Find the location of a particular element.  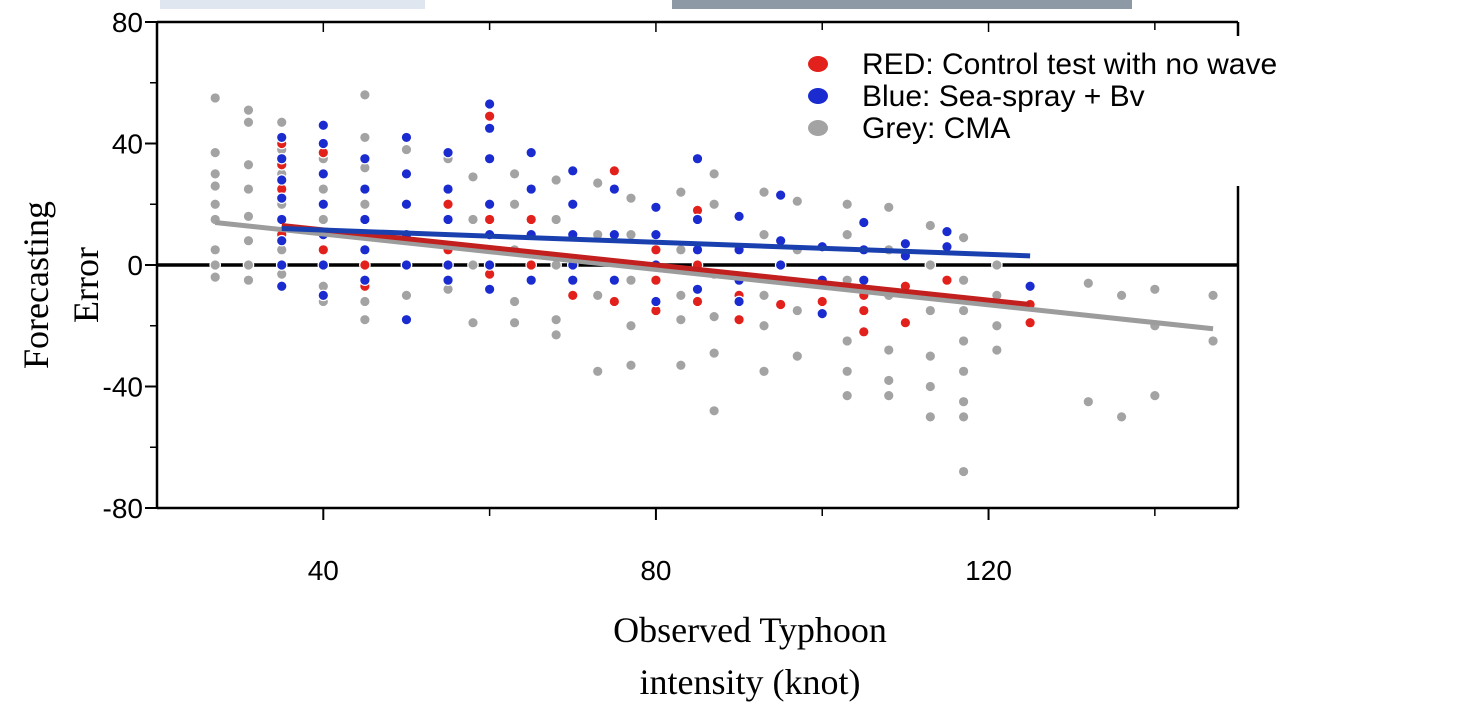

y-tick-label: 80 is located at coordinates (127, 22).